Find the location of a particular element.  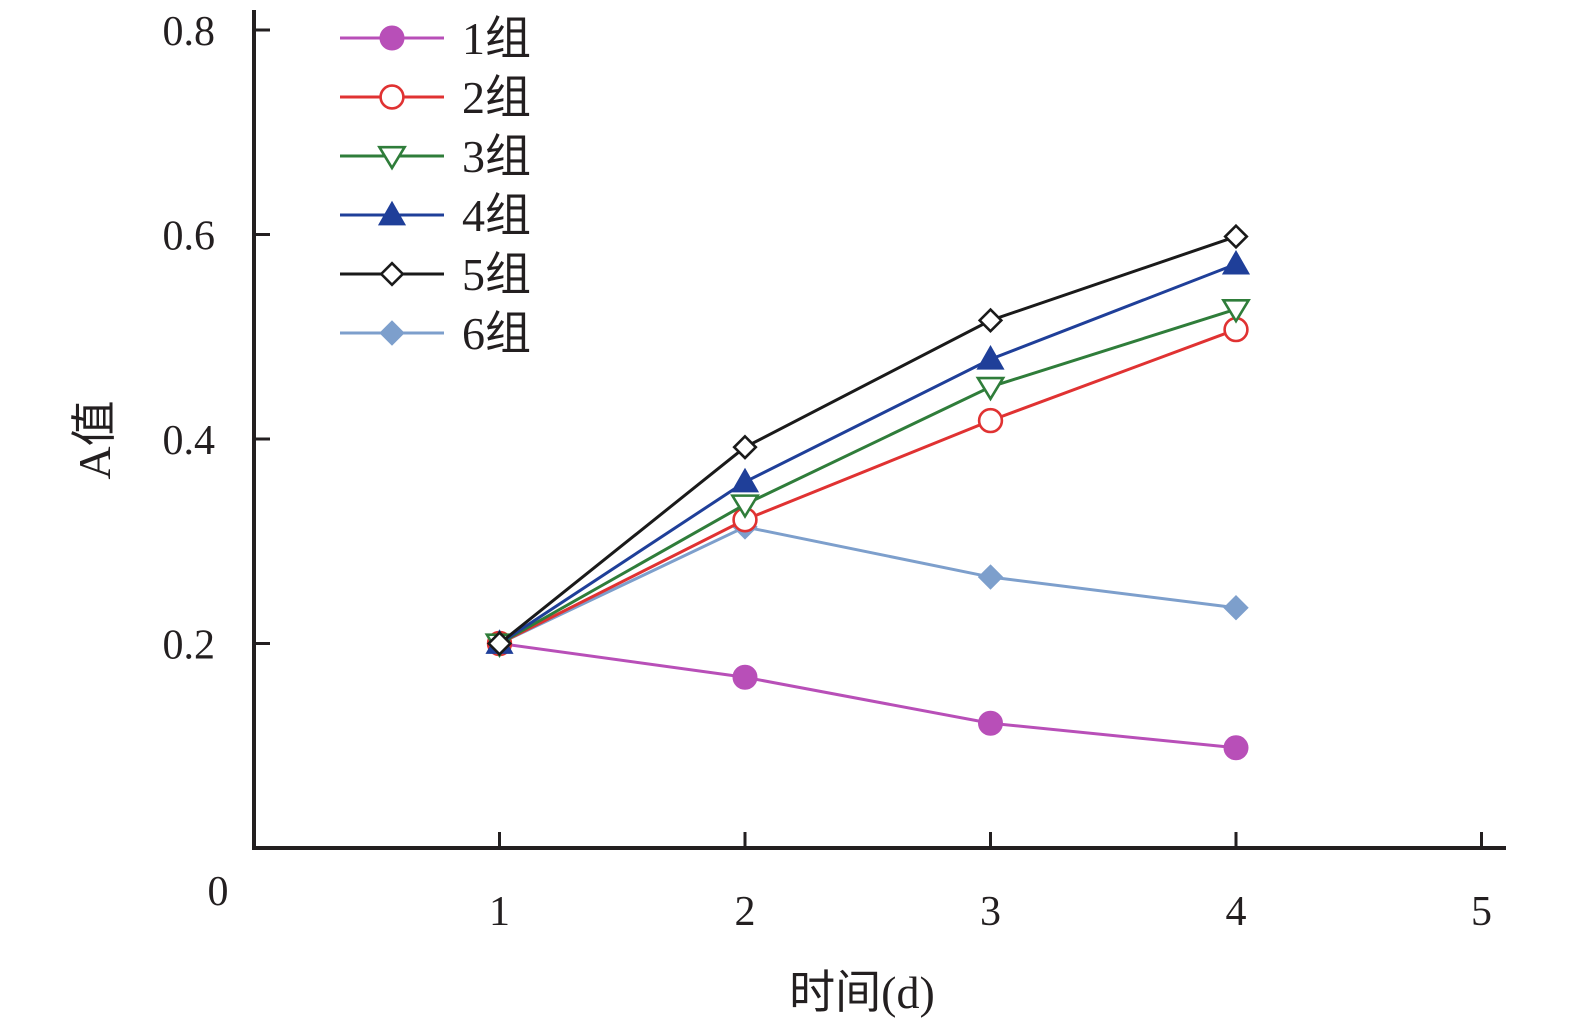

legend-item: 2组 is located at coordinates (435, 97).